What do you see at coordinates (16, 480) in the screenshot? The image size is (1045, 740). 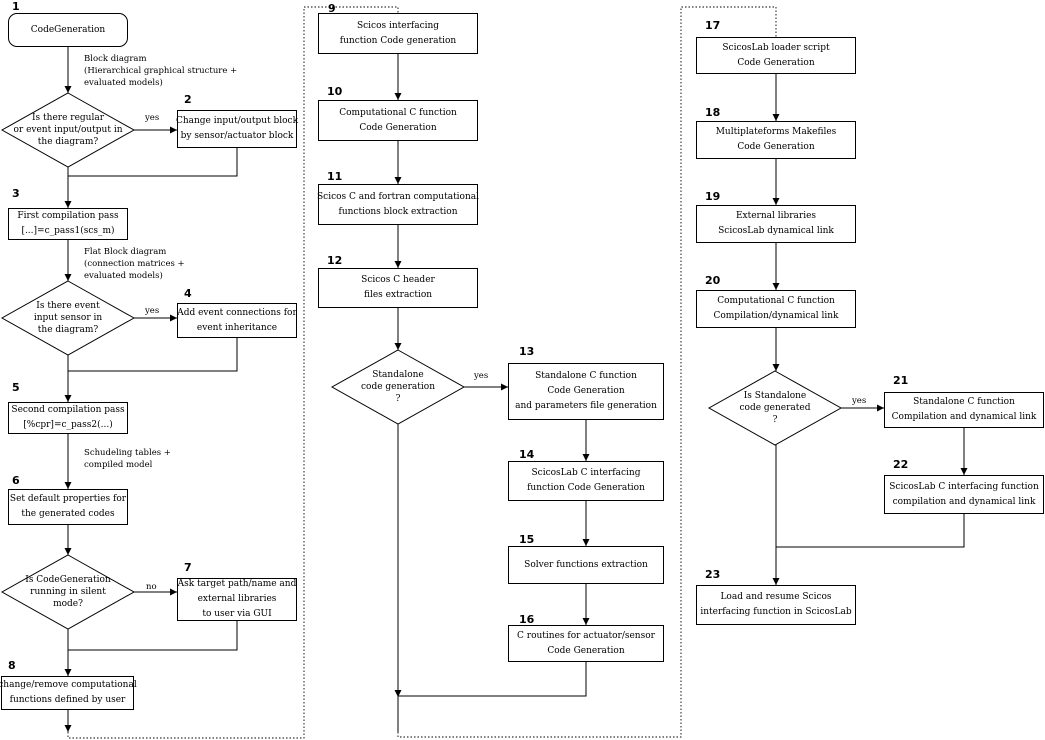 I see `step-number: 6` at bounding box center [16, 480].